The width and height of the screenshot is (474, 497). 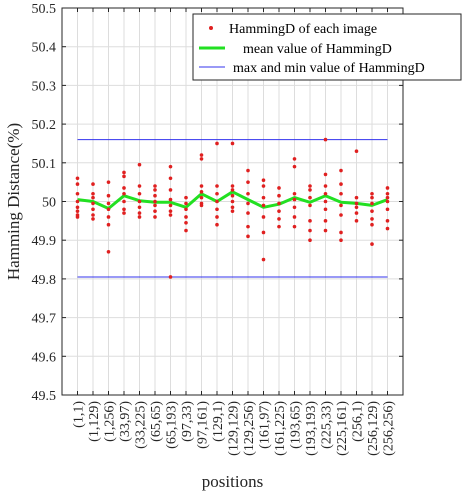 What do you see at coordinates (303, 29) in the screenshot?
I see `legend-label-points: HammingD of each image` at bounding box center [303, 29].